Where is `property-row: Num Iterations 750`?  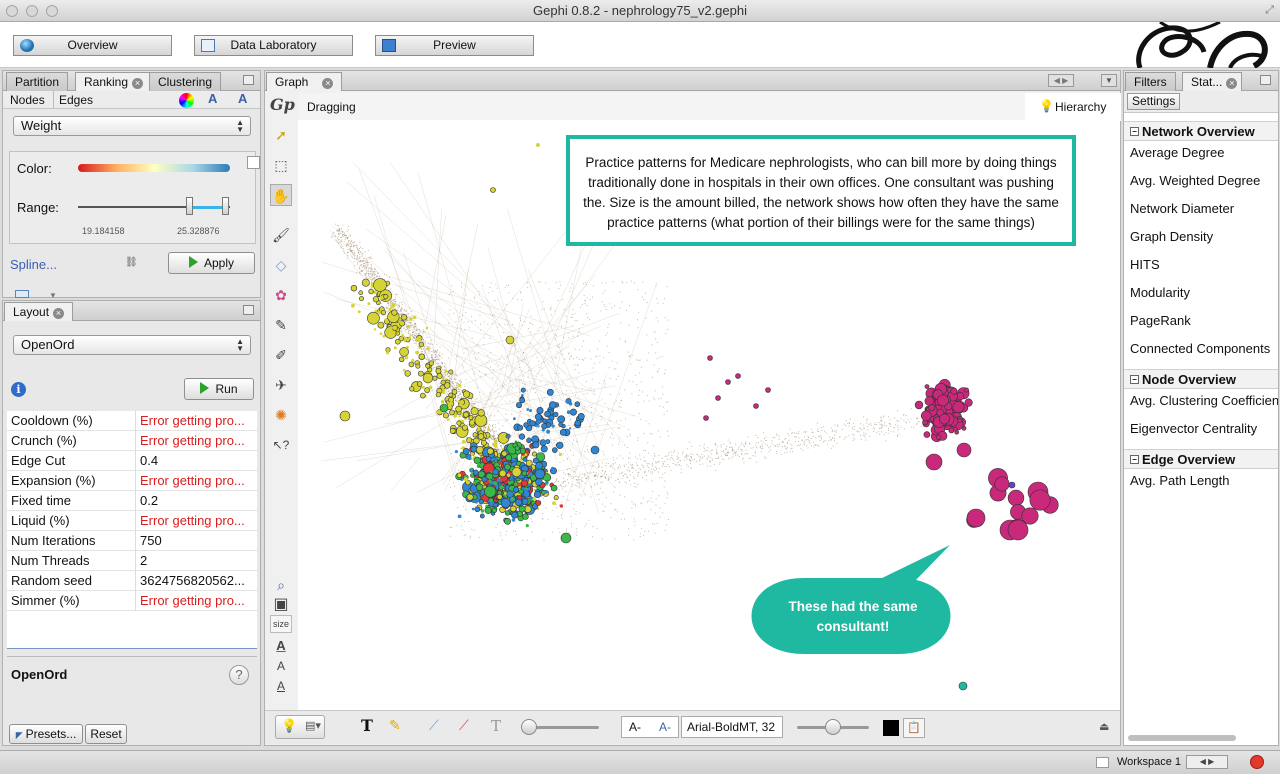
property-row: Num Iterations 750 is located at coordinates (132, 541).